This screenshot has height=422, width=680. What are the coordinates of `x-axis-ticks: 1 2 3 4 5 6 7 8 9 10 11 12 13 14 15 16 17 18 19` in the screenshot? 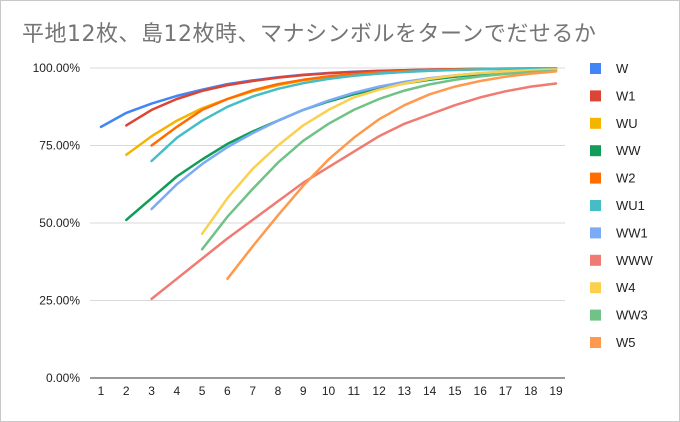 It's located at (330, 391).